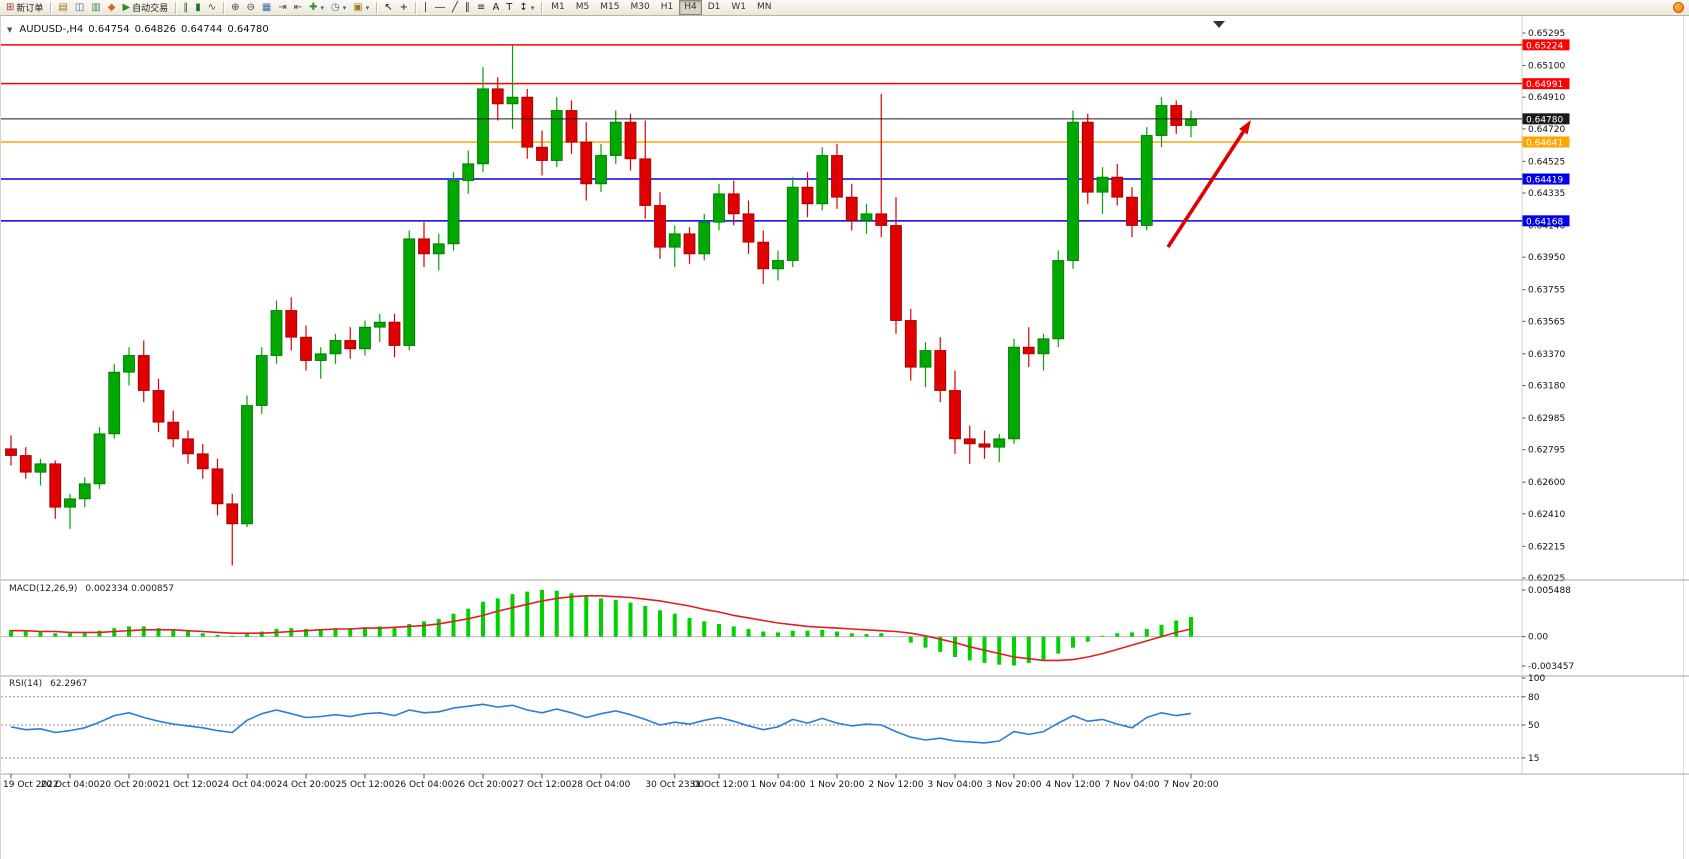  What do you see at coordinates (601, 628) in the screenshot?
I see `macd-signal-line` at bounding box center [601, 628].